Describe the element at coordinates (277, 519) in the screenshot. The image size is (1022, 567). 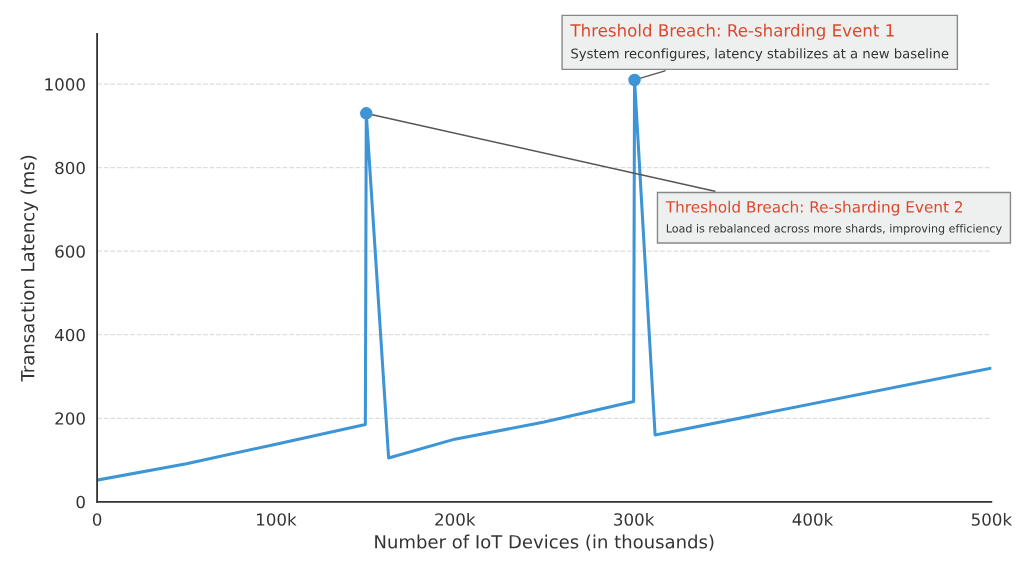
I see `x-tick-label: 100k` at that location.